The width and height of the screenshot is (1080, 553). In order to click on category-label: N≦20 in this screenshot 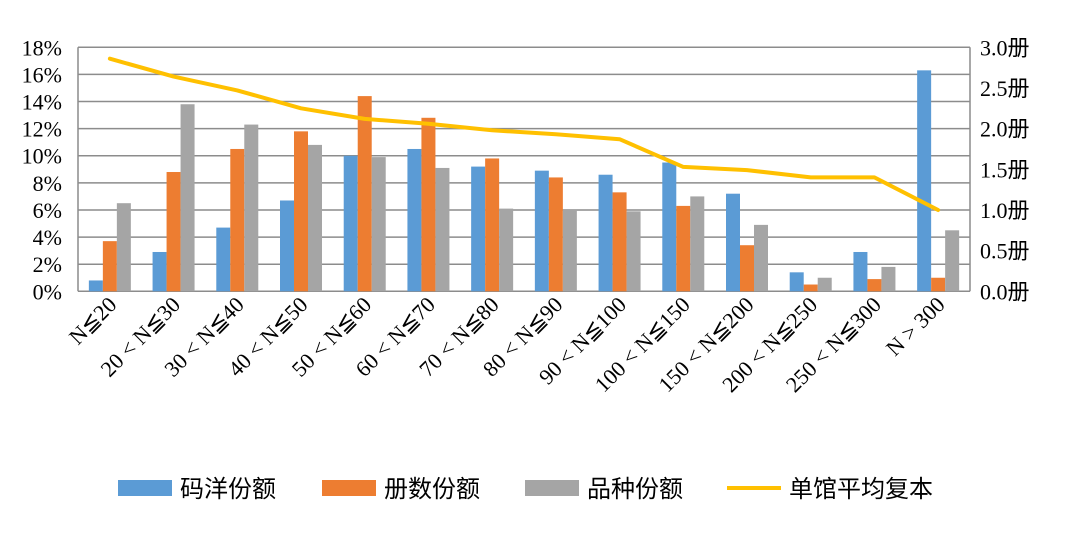, I will do `click(93, 321)`.